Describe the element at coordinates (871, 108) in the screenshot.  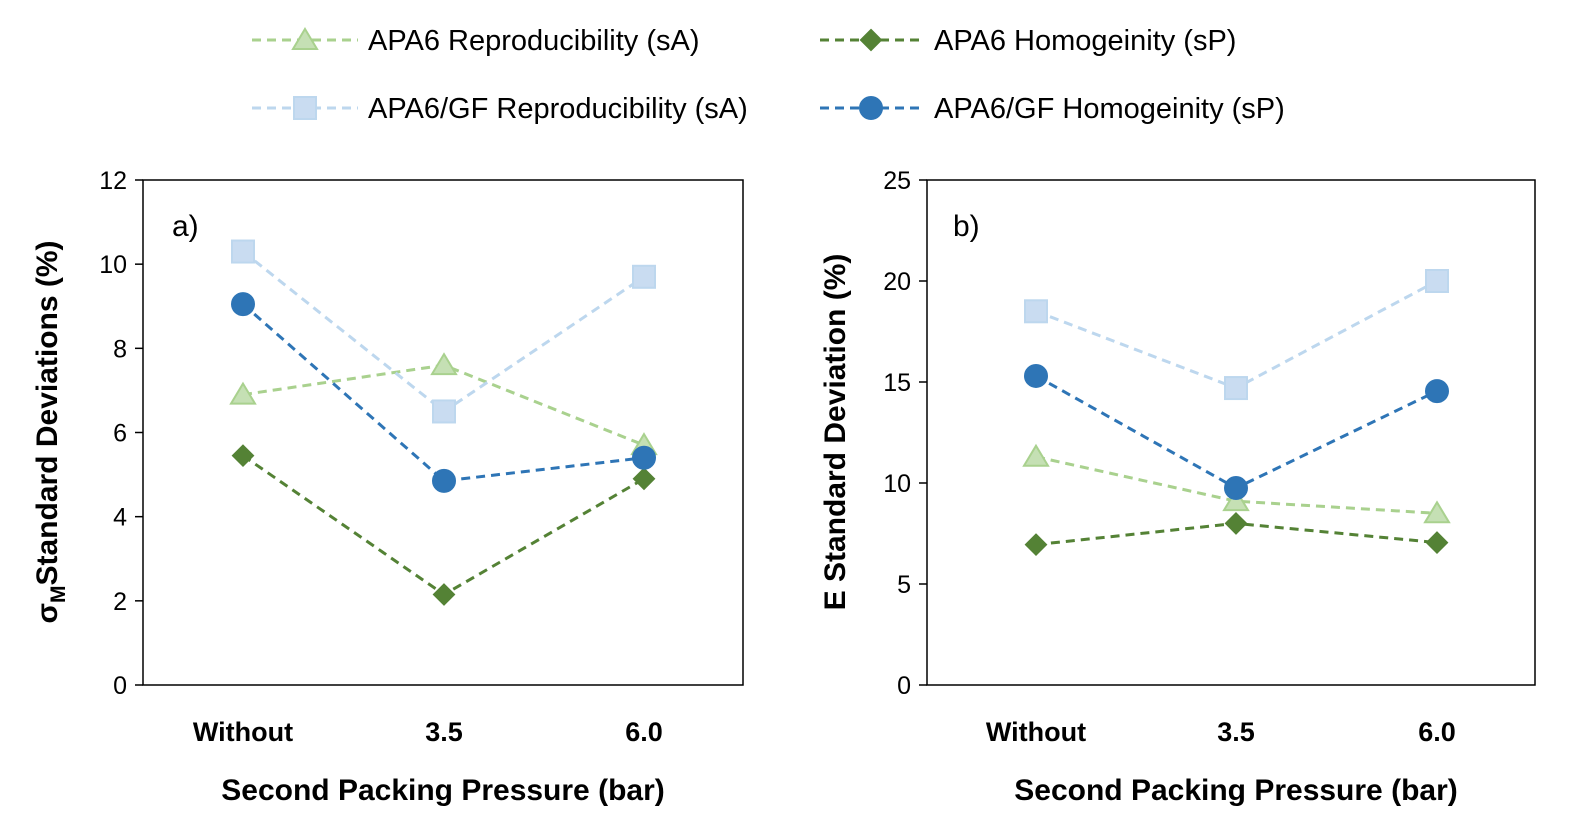
I see `legend-marker-circle` at that location.